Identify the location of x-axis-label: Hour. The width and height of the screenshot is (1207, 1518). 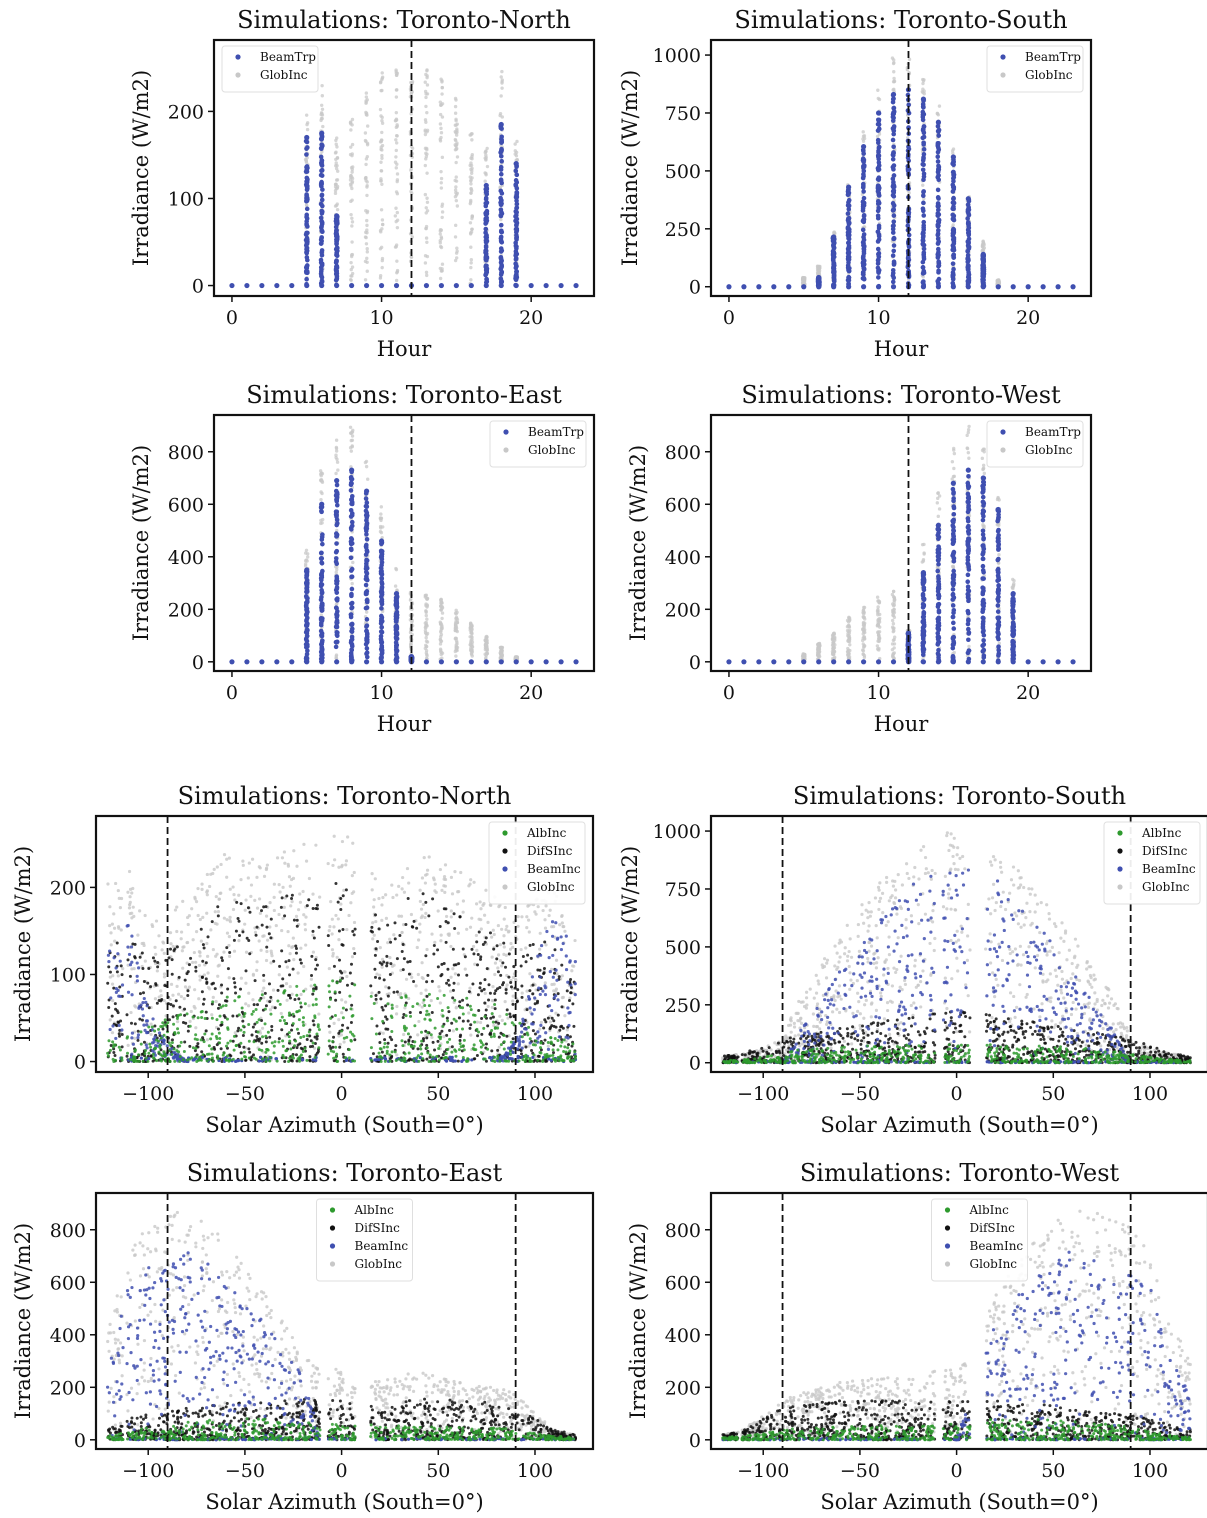
(404, 349).